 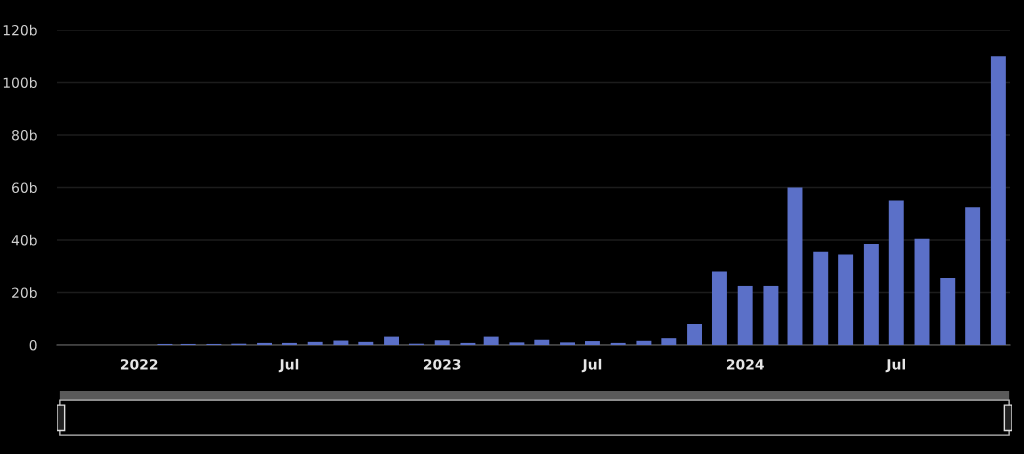 What do you see at coordinates (33, 345) in the screenshot?
I see `y-tick-label: 0` at bounding box center [33, 345].